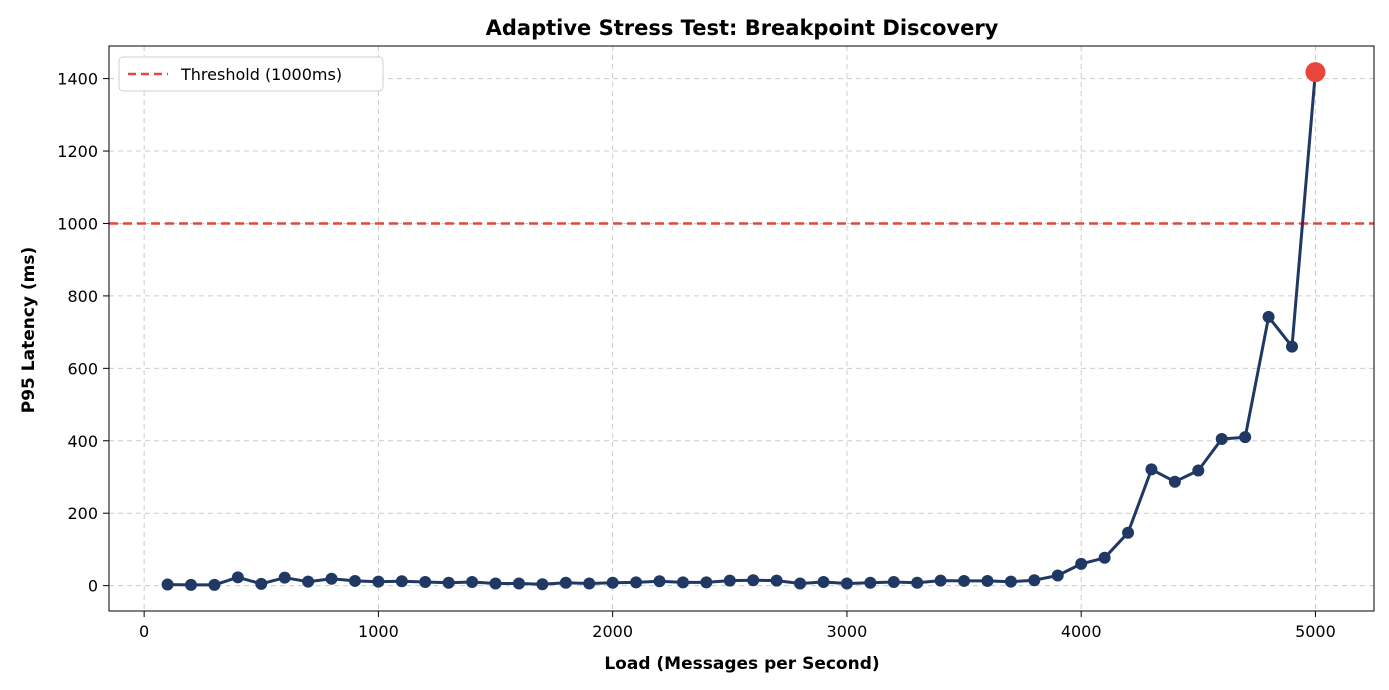  Describe the element at coordinates (378, 631) in the screenshot. I see `x-tick-label: 1000` at that location.